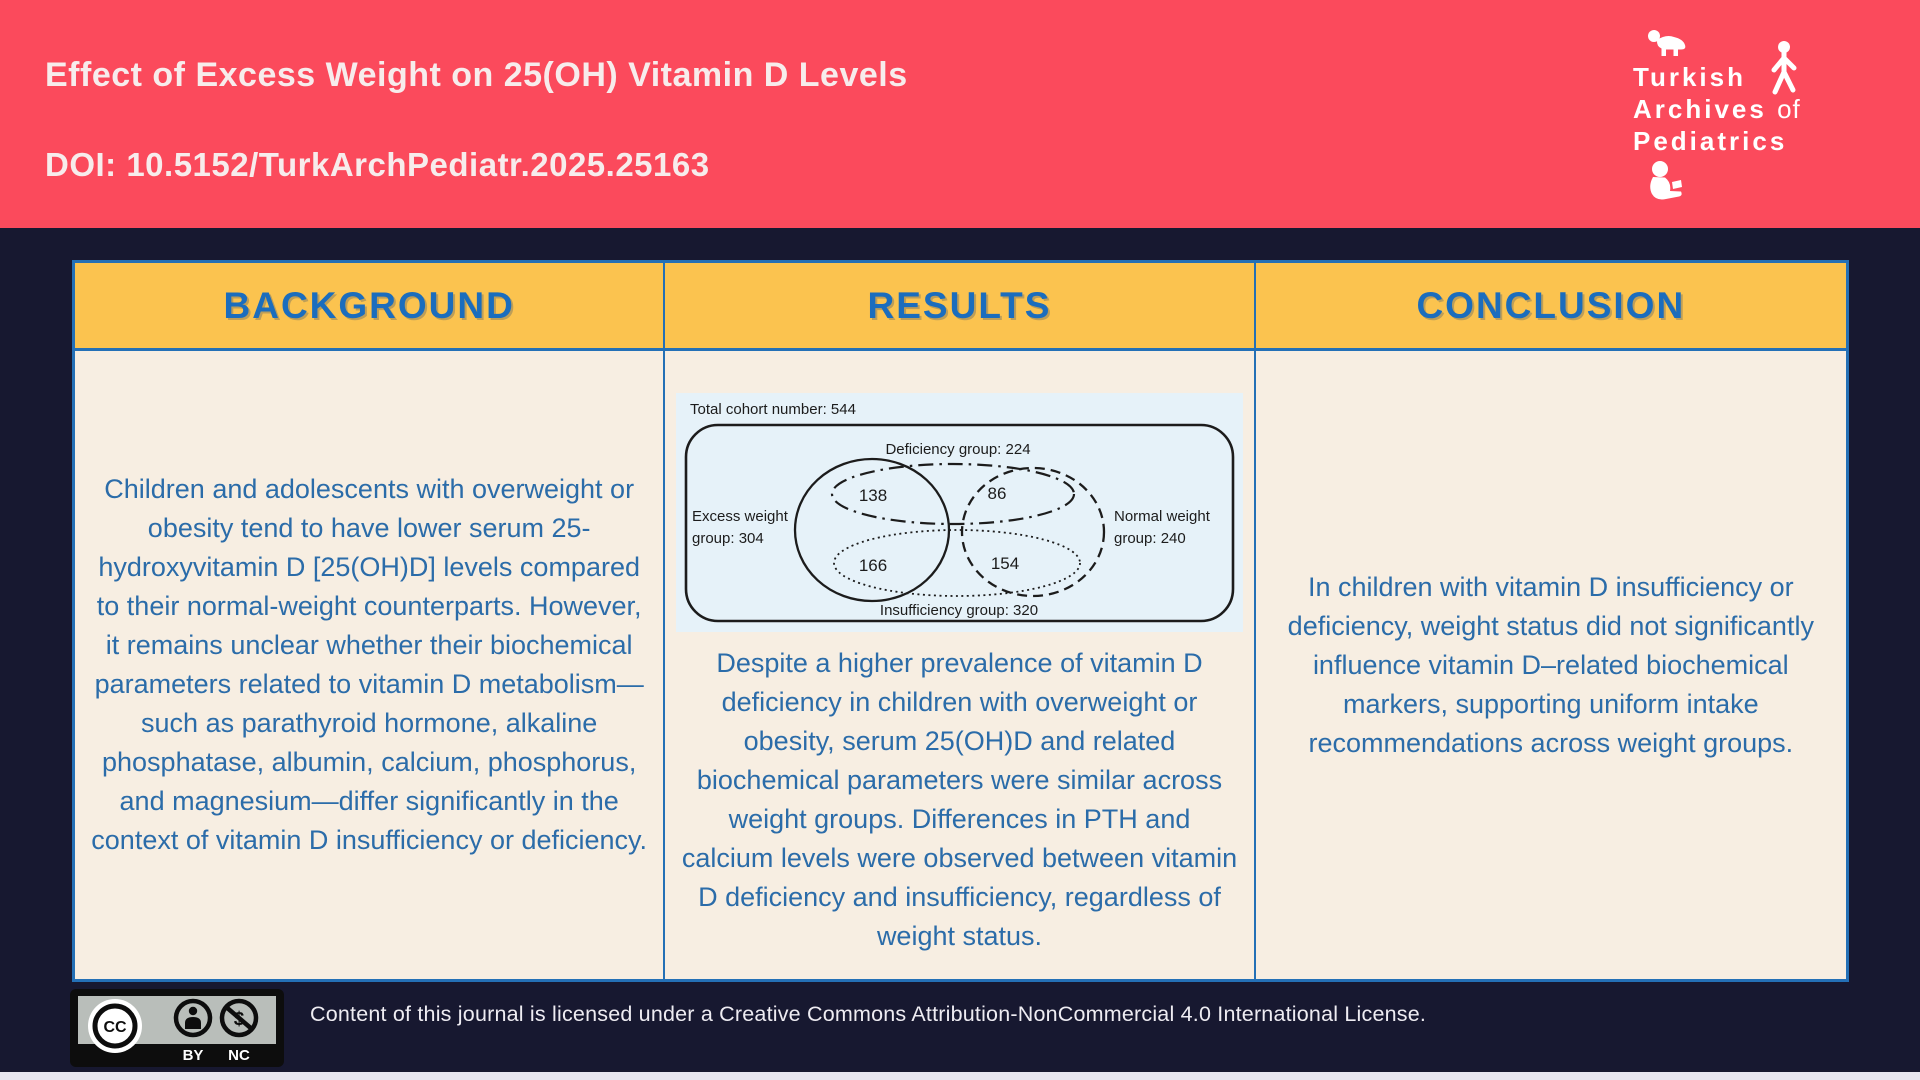 The height and width of the screenshot is (1080, 1920). I want to click on venn-excess-weight-circle, so click(872, 530).